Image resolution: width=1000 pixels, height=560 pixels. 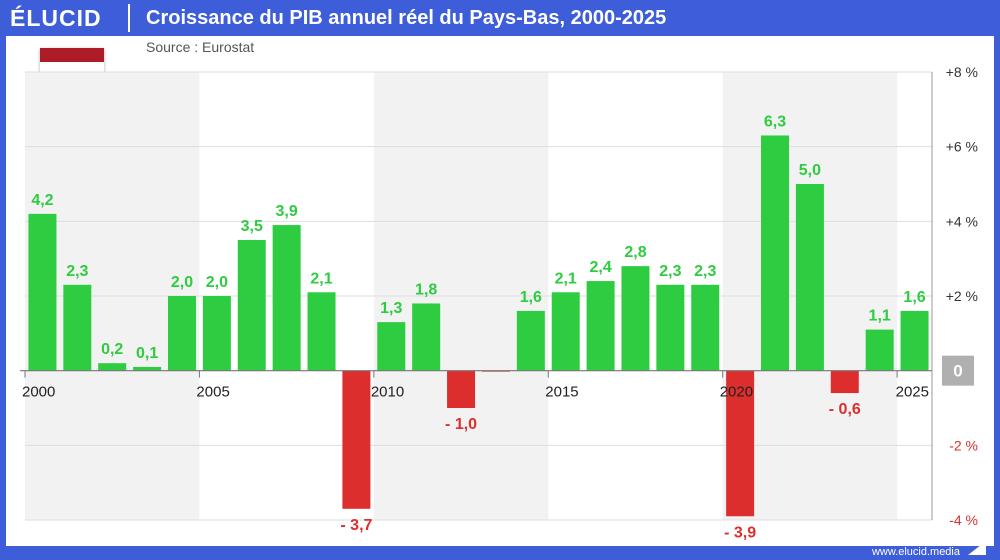 What do you see at coordinates (147, 353) in the screenshot?
I see `data-label-2003: 0,1` at bounding box center [147, 353].